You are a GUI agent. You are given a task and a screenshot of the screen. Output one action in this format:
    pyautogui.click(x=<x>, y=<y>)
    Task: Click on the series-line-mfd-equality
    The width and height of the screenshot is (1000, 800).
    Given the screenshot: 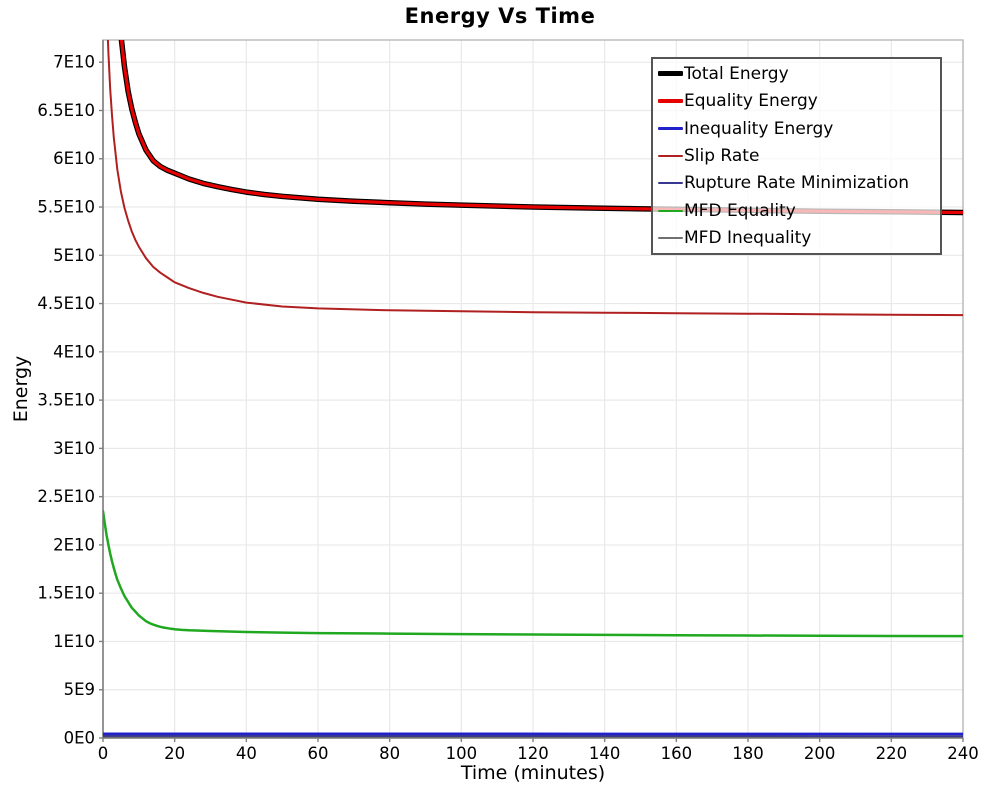 What is the action you would take?
    pyautogui.click(x=533, y=573)
    